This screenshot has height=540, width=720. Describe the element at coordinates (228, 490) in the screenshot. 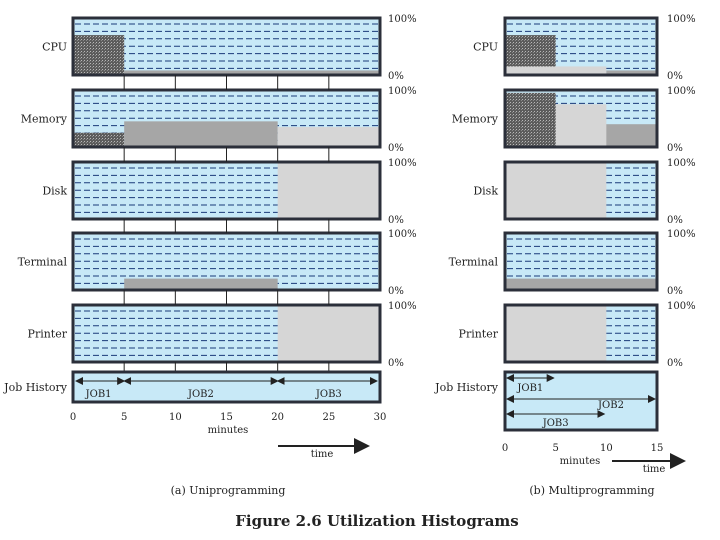

I see `subtitle-uniprogramming: (a) Uniprogramming` at that location.